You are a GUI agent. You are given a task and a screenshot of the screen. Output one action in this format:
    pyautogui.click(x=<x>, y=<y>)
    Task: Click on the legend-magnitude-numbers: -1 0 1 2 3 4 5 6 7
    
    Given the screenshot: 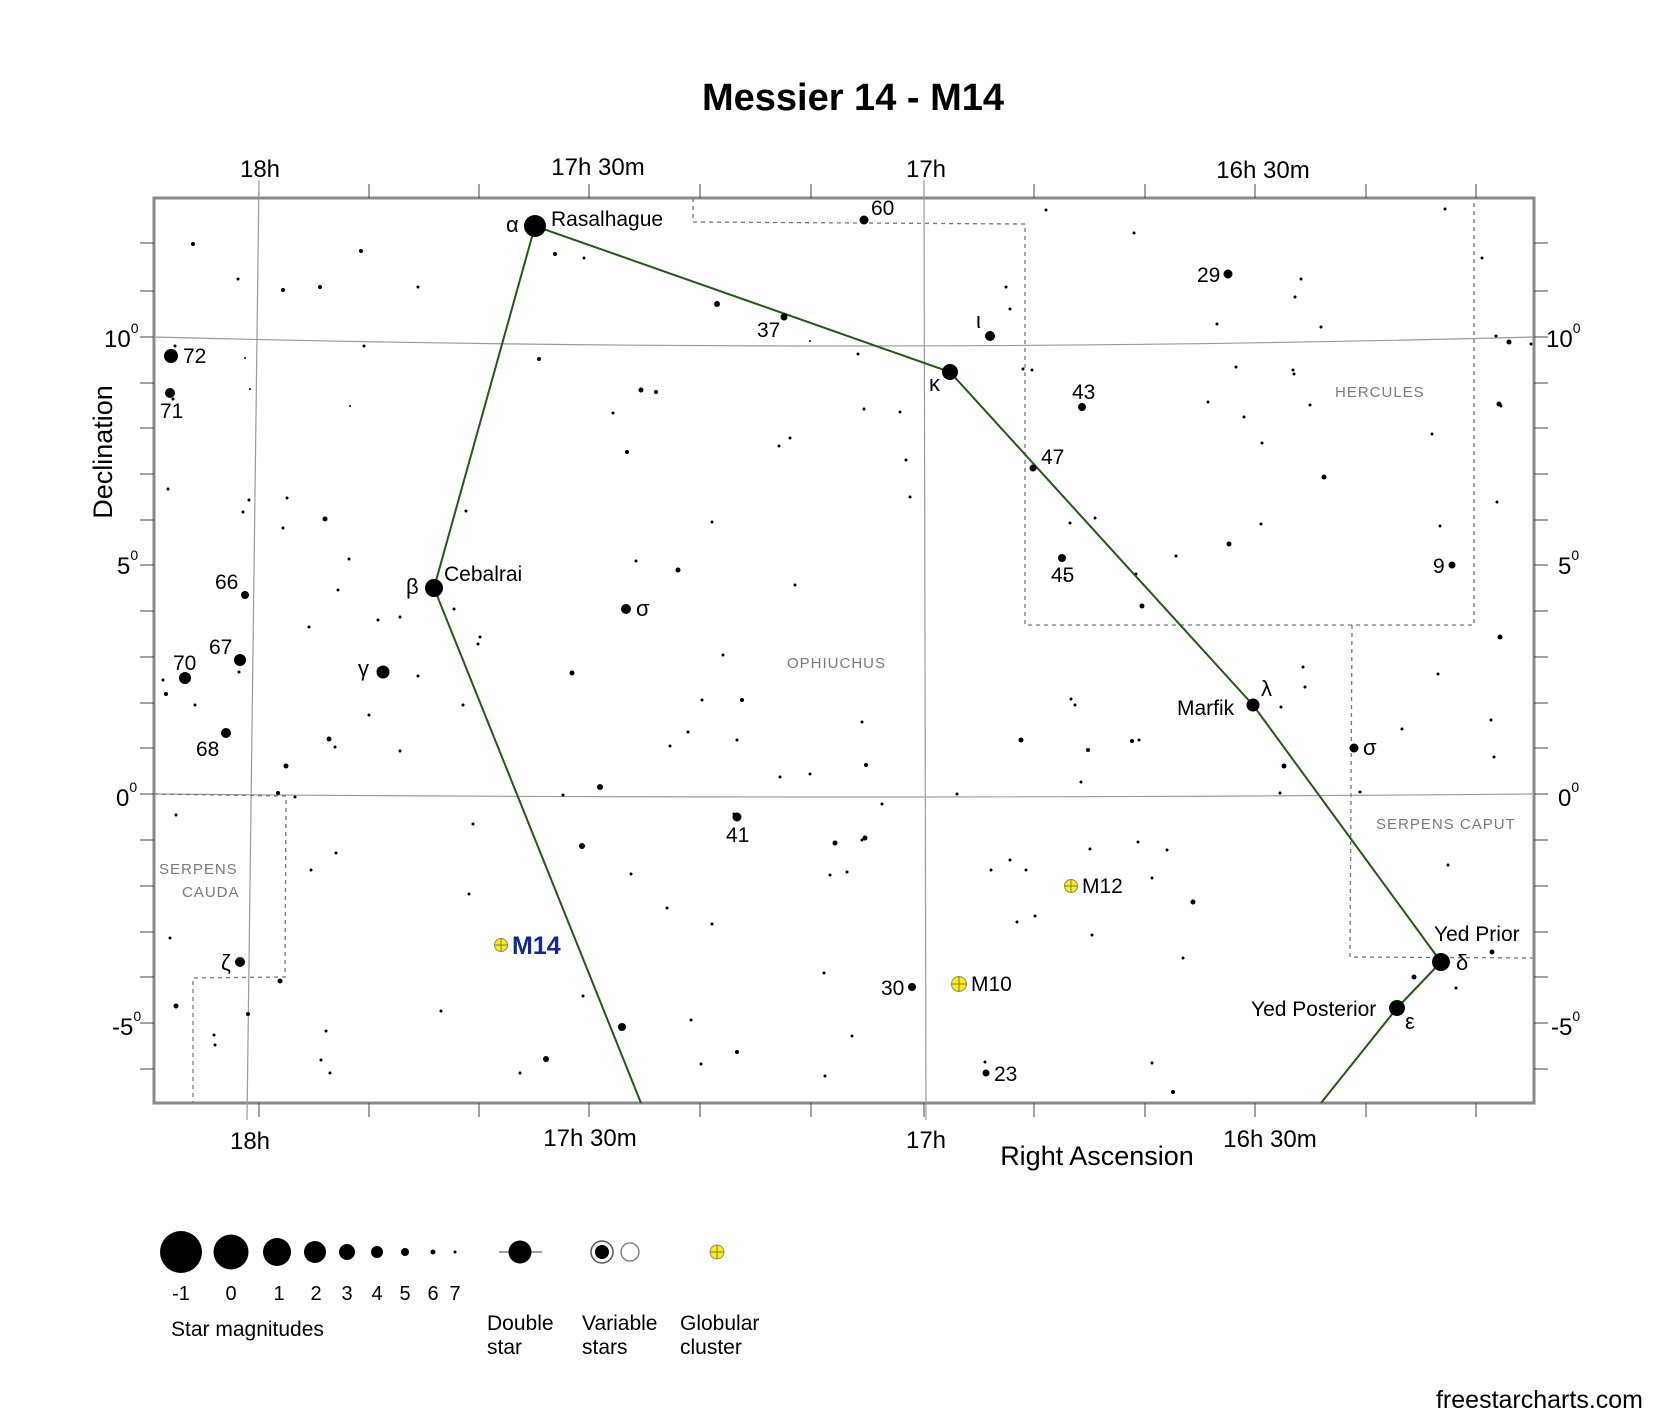 What is the action you would take?
    pyautogui.click(x=316, y=1294)
    